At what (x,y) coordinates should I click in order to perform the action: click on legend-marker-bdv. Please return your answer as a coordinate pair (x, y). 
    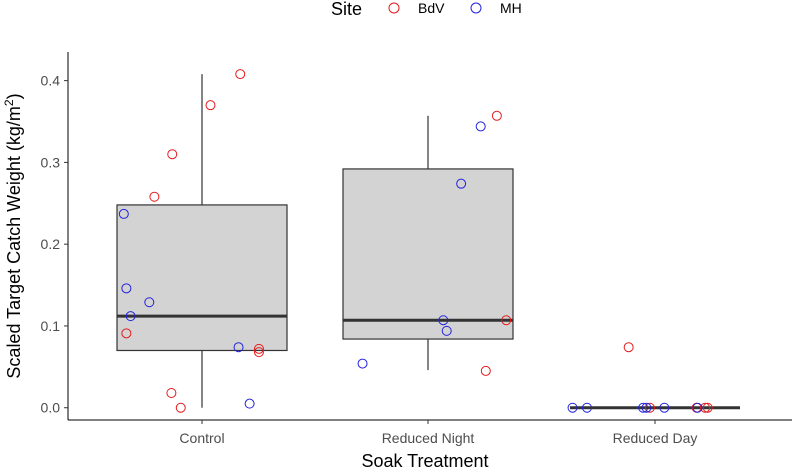
    Looking at the image, I should click on (394, 8).